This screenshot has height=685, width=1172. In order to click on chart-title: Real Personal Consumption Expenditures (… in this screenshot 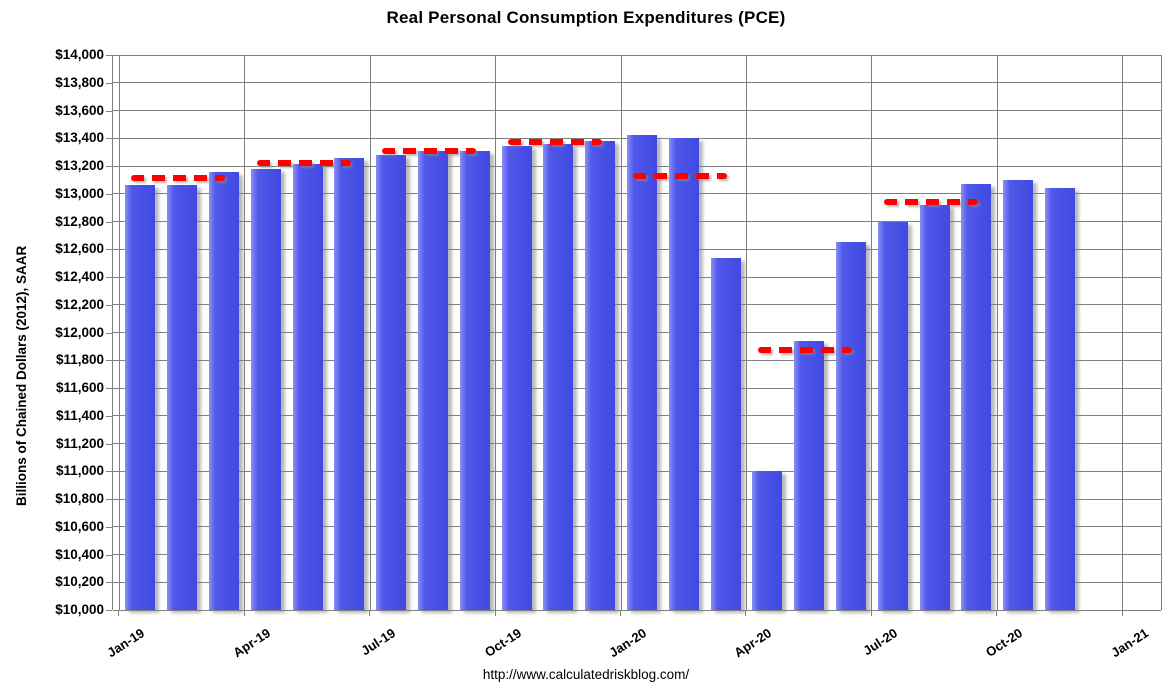, I will do `click(586, 17)`.